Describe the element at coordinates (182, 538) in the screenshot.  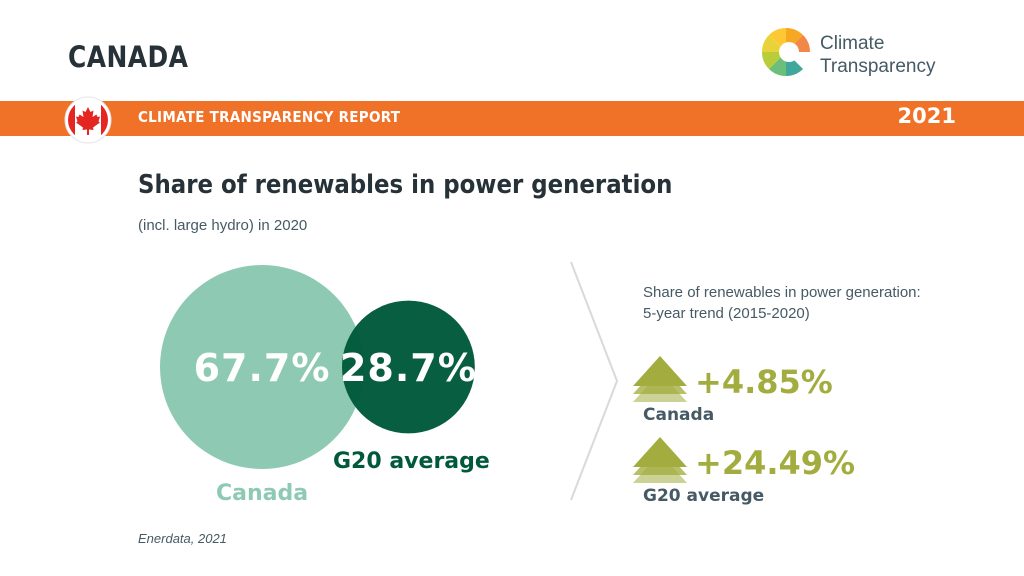
I see `source-note: Enerdata, 2021` at that location.